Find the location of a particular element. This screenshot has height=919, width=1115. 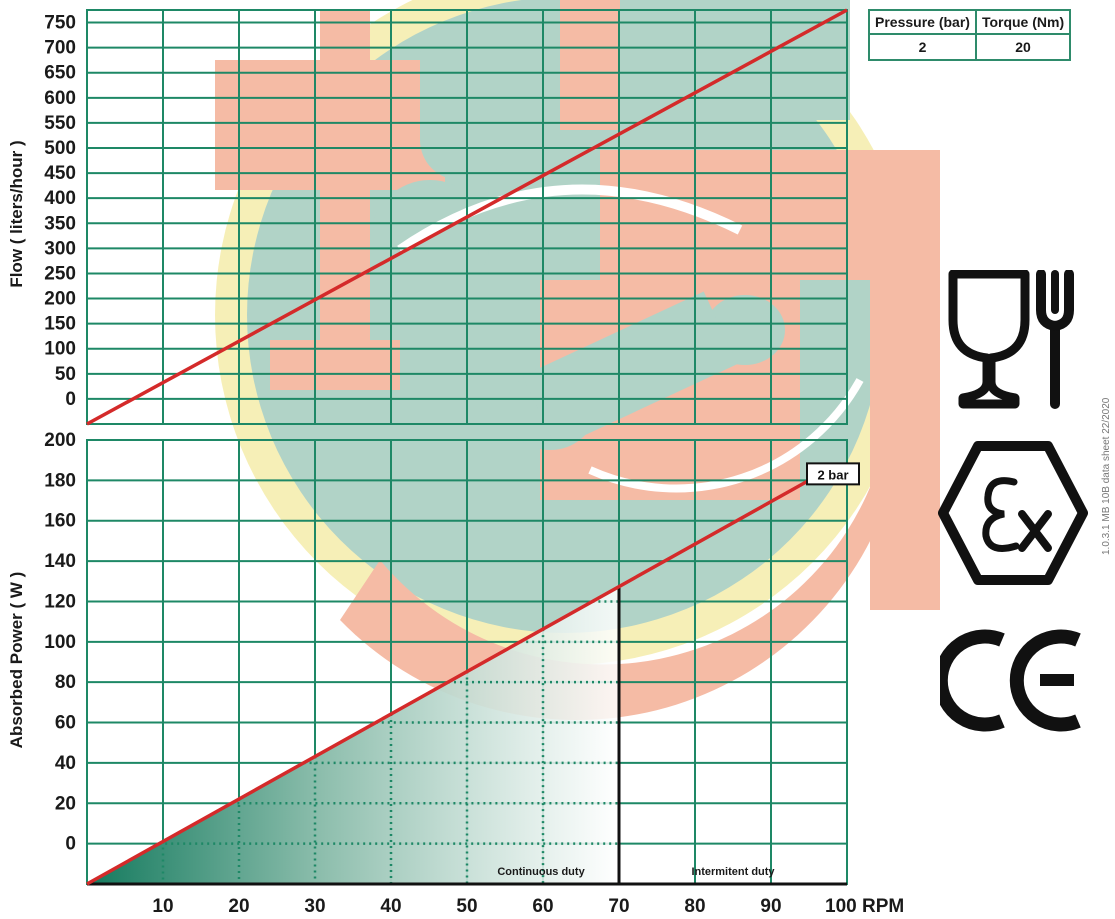

series-label: 2 bar is located at coordinates (832, 474).